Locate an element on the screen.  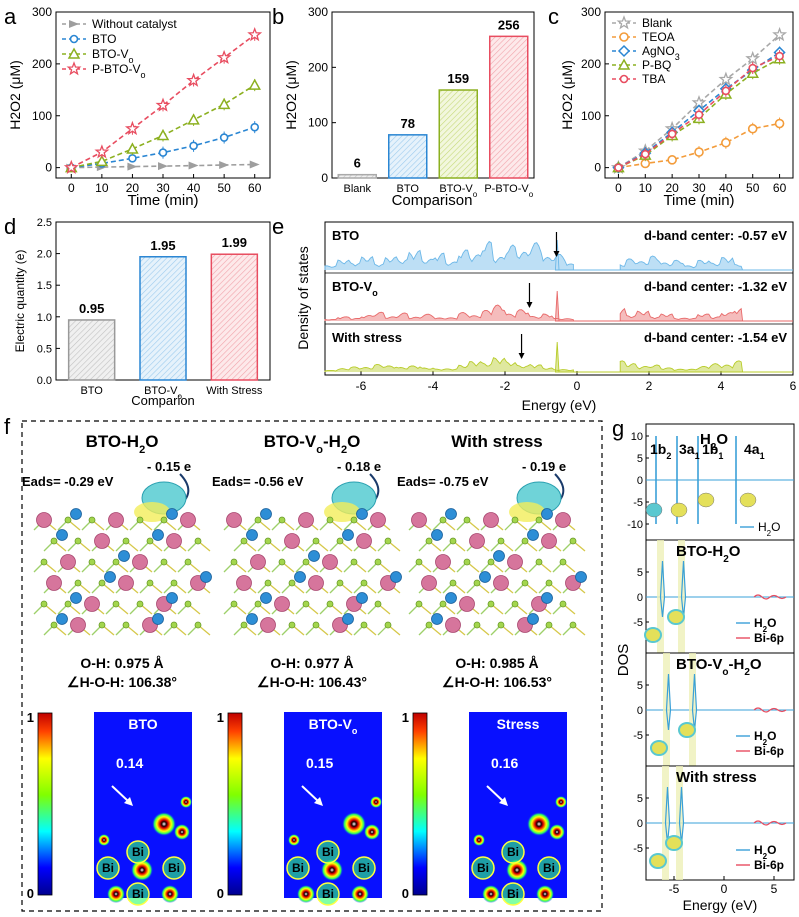
oh-bond-length: O-H: 0.977 Å is located at coordinates (311, 663).